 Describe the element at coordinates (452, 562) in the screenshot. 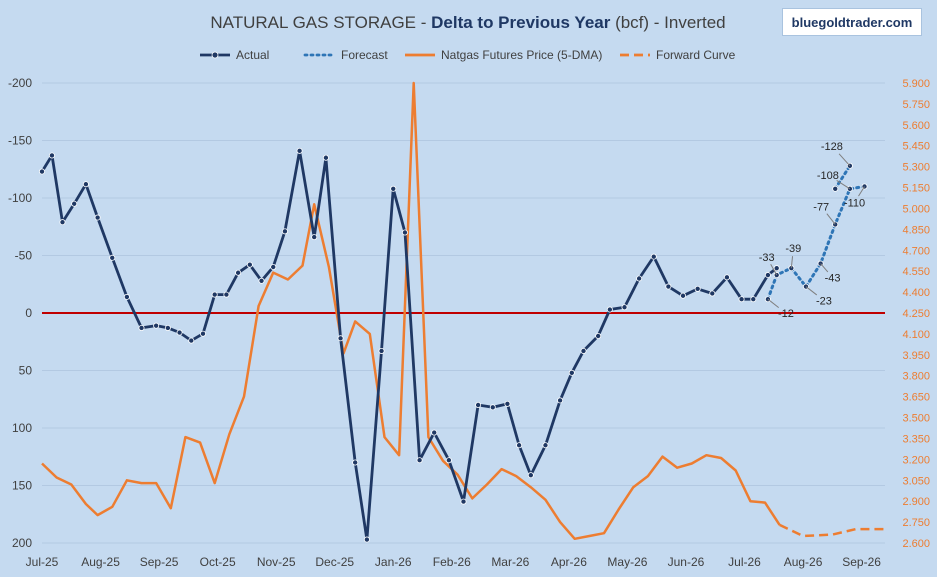

I see `x-tick-label: Feb-26` at that location.